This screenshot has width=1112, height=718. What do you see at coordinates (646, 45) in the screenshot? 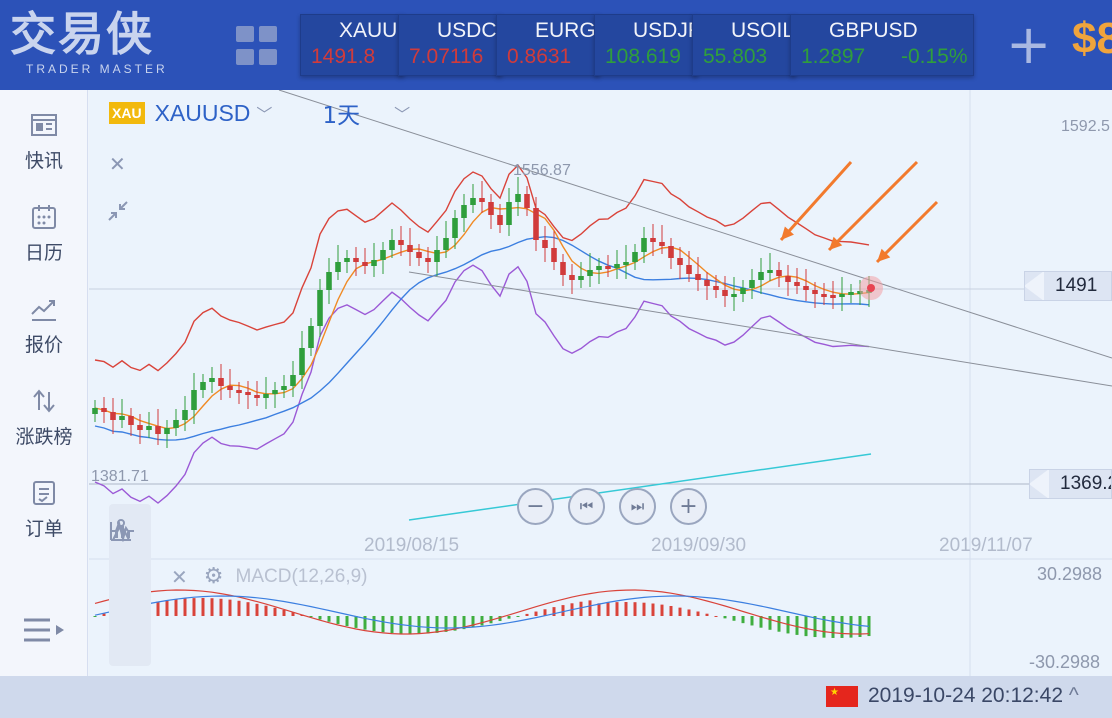
I see `ticker-usdjpy: USDJF 108.619` at bounding box center [646, 45].